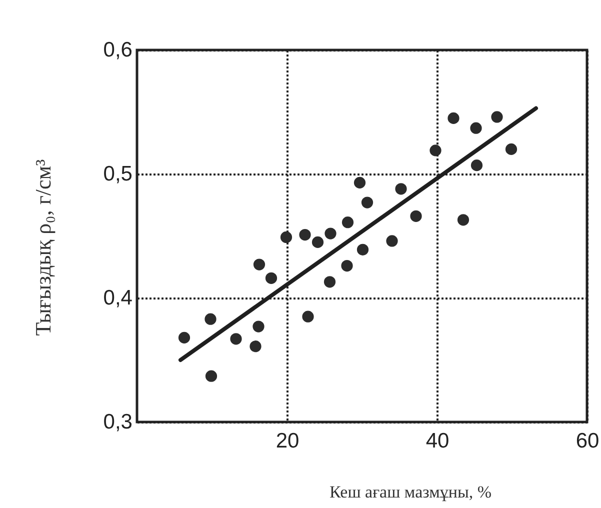 The width and height of the screenshot is (601, 508). Describe the element at coordinates (288, 441) in the screenshot. I see `x-tick-label: 20` at that location.